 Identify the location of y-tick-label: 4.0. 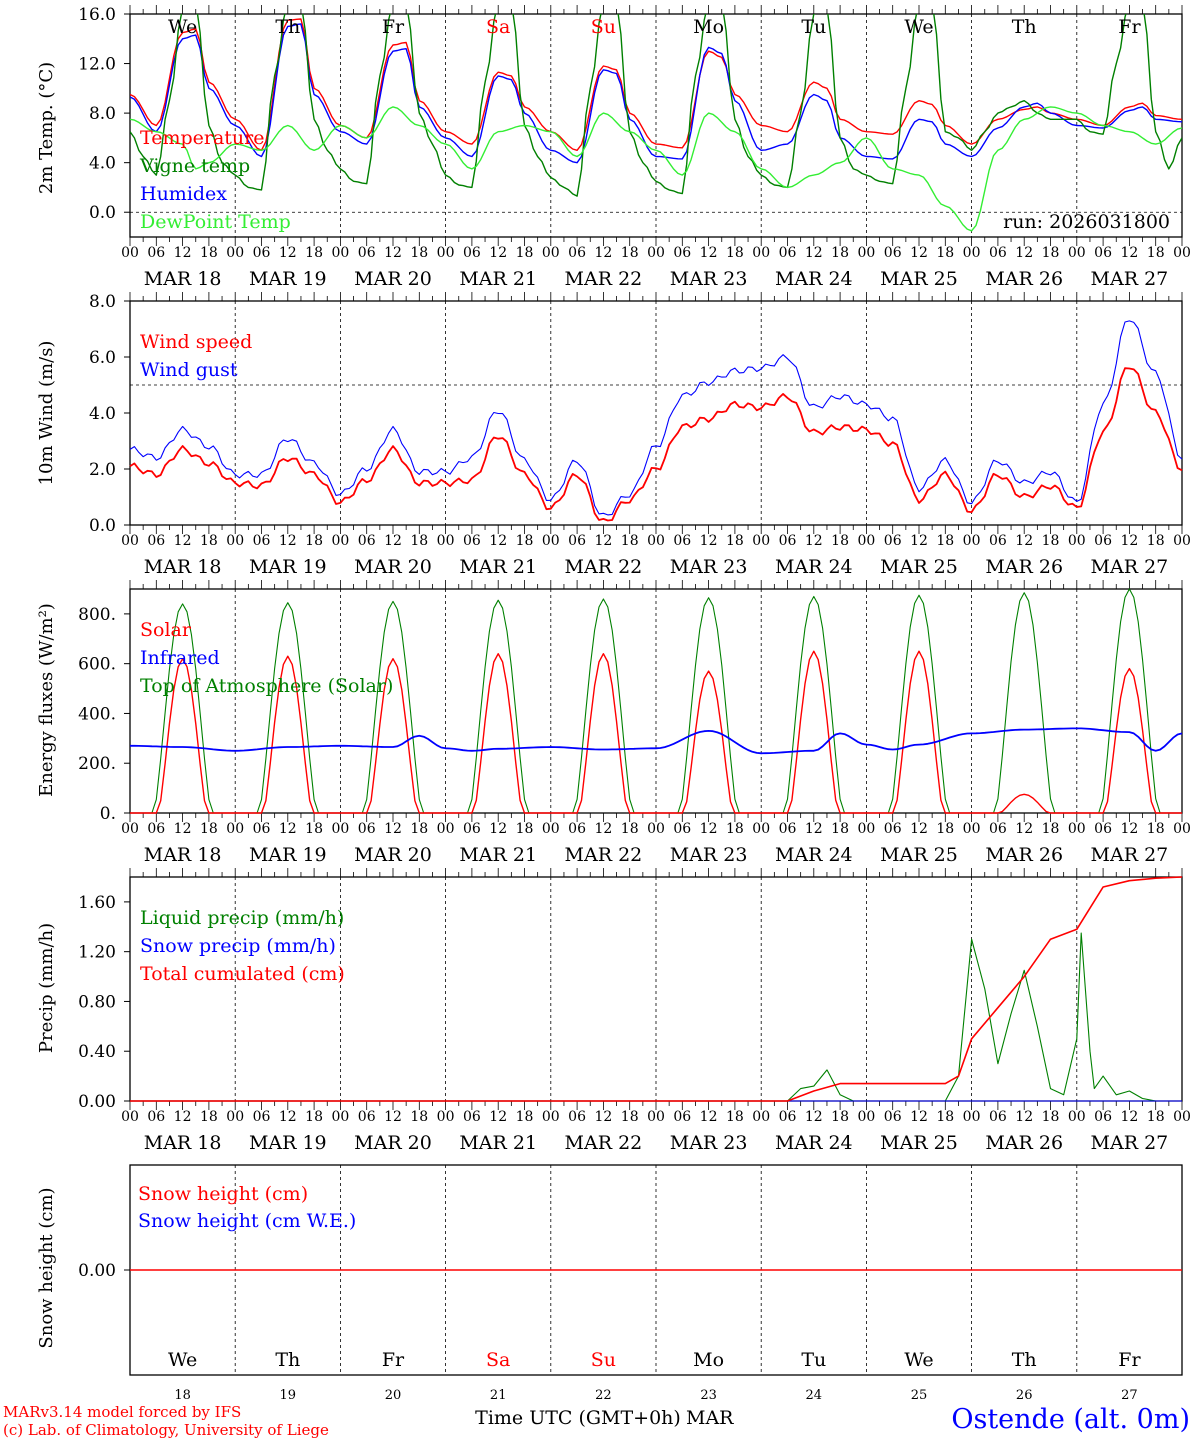
(102, 164).